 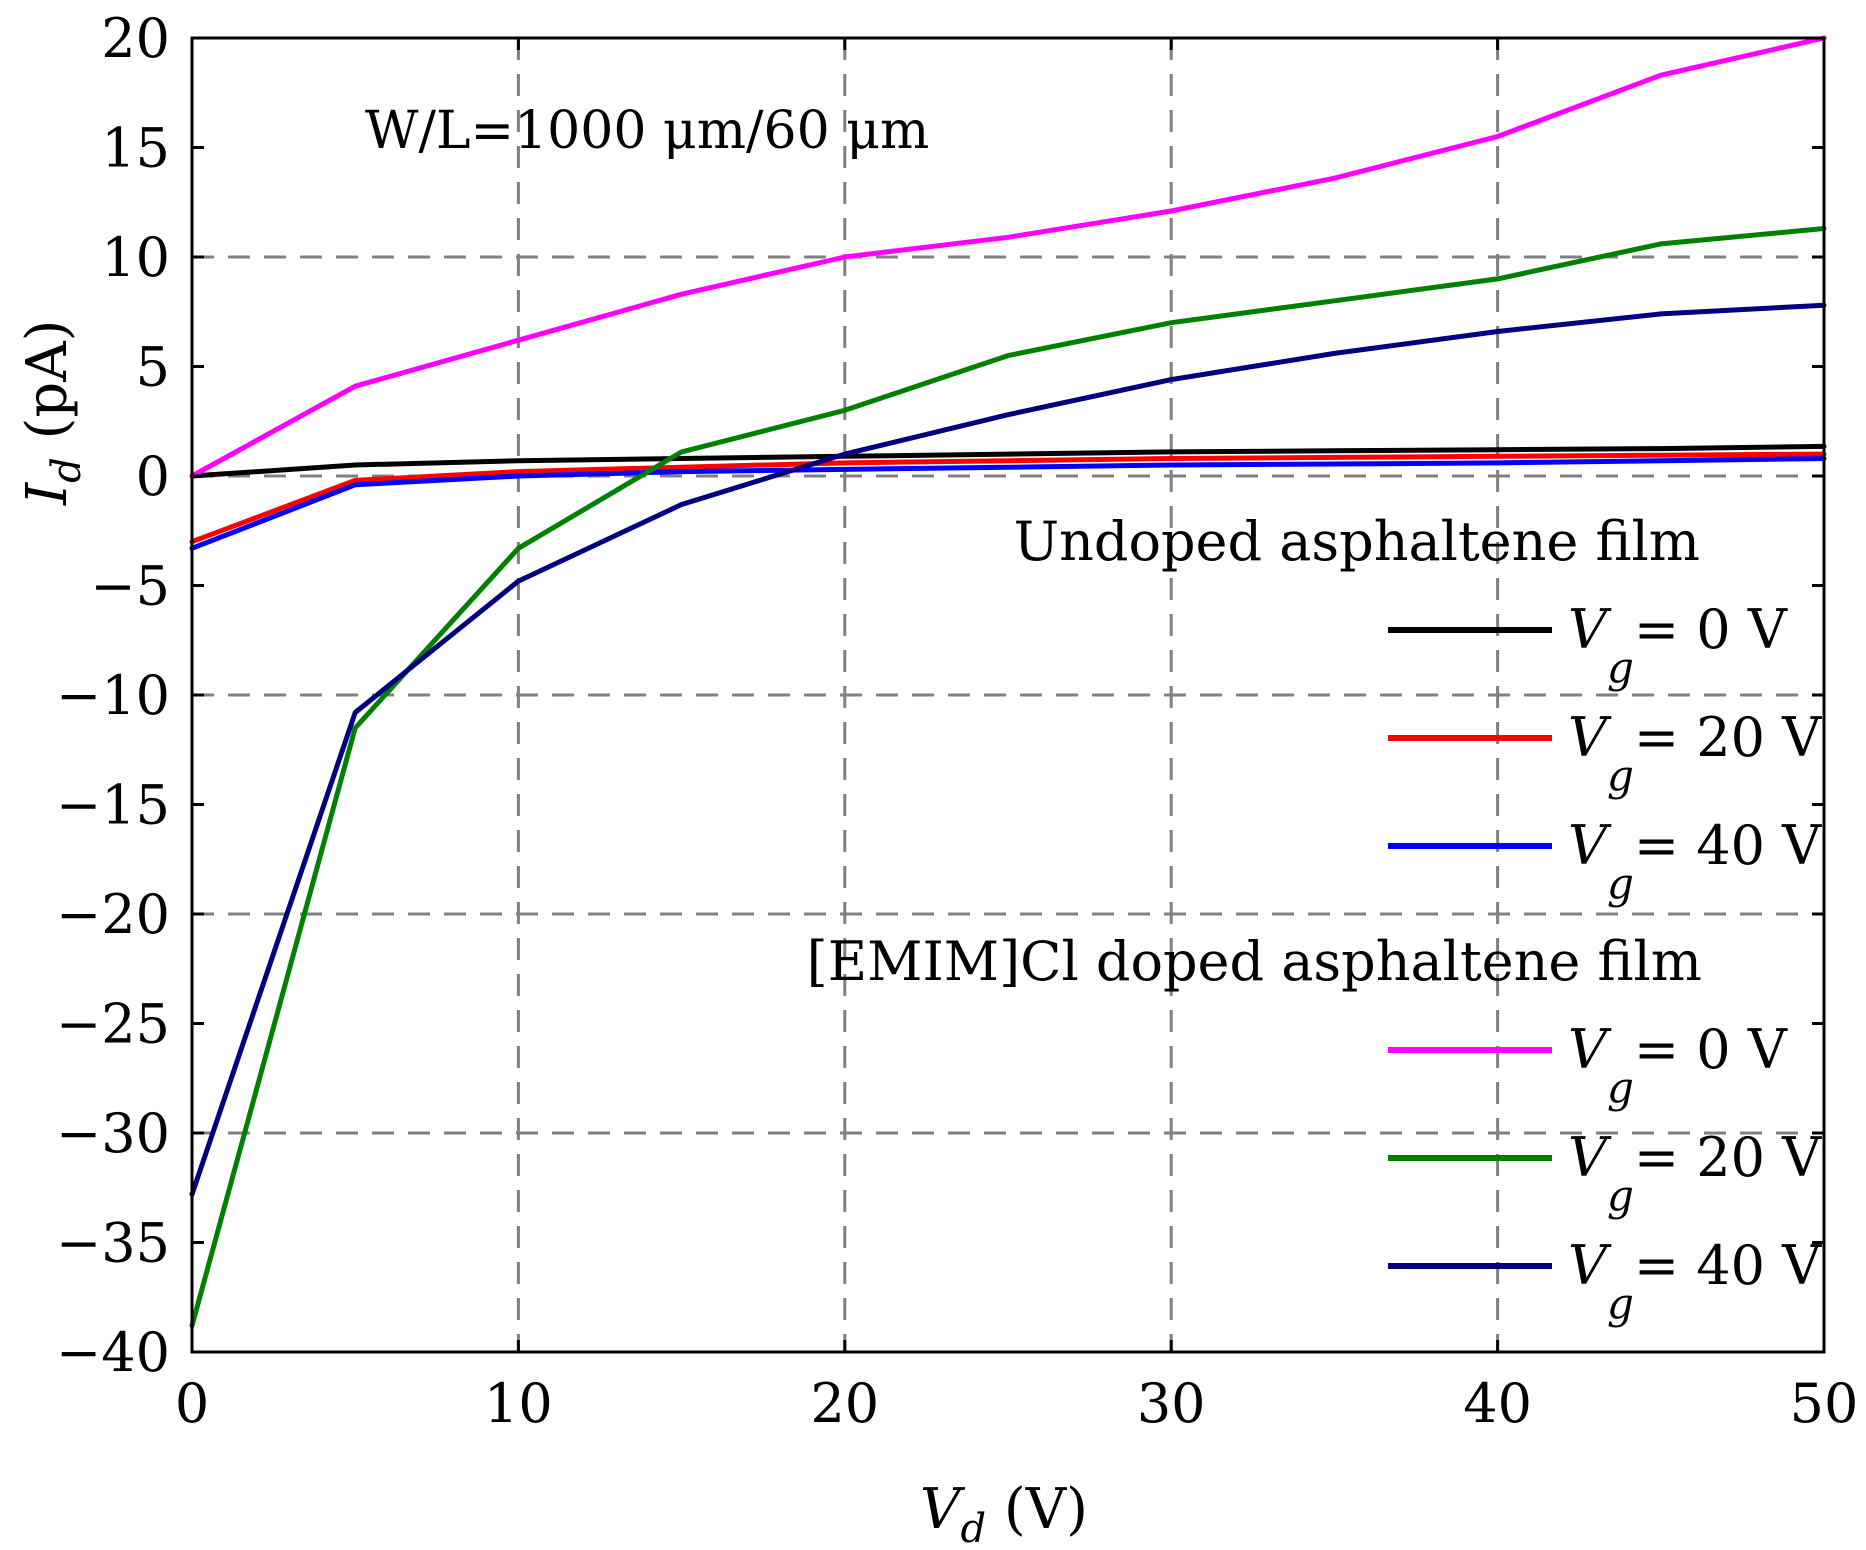 I want to click on y-tick-label: 5, so click(x=153, y=367).